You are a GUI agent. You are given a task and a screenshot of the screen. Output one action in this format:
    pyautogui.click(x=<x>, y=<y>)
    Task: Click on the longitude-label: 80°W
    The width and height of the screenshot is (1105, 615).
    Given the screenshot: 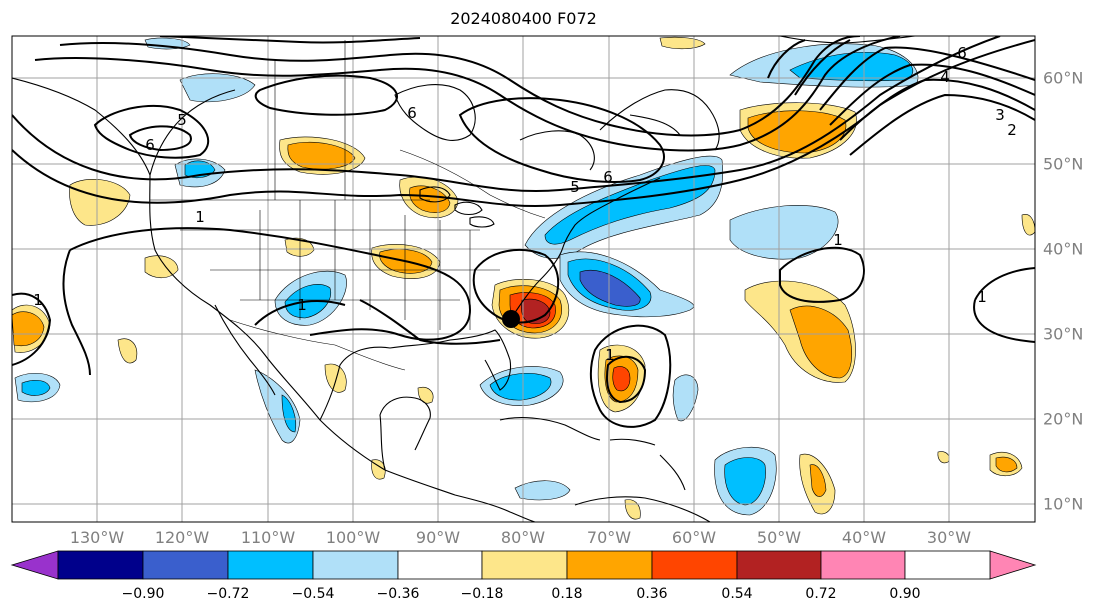 What is the action you would take?
    pyautogui.click(x=523, y=537)
    